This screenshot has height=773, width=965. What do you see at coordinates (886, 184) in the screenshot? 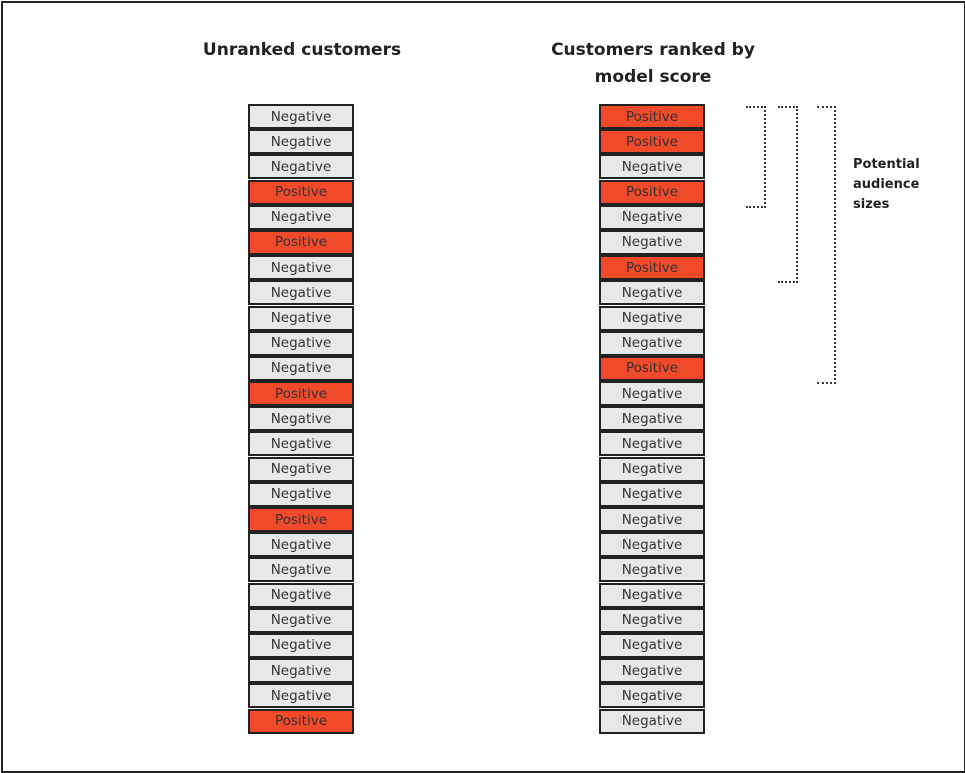
I see `potential-audience-label: Potential audience sizes` at bounding box center [886, 184].